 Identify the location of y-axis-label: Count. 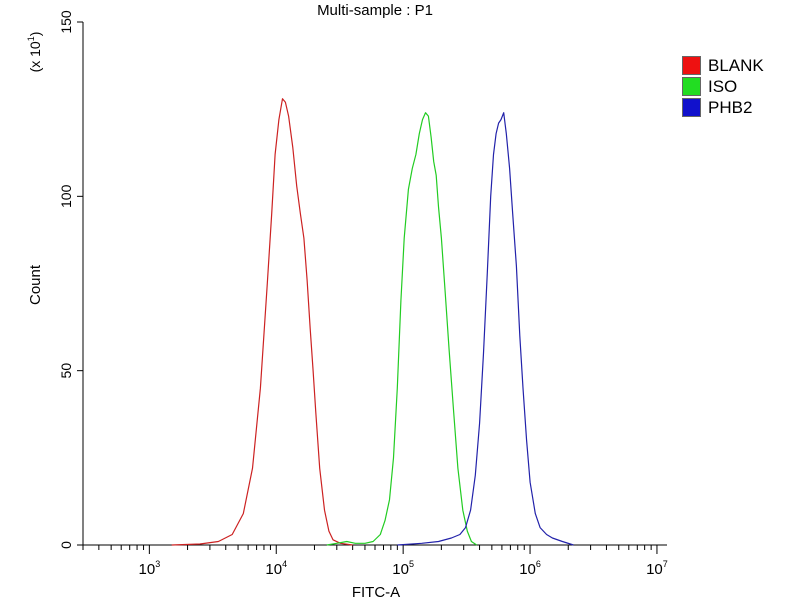
(35, 284).